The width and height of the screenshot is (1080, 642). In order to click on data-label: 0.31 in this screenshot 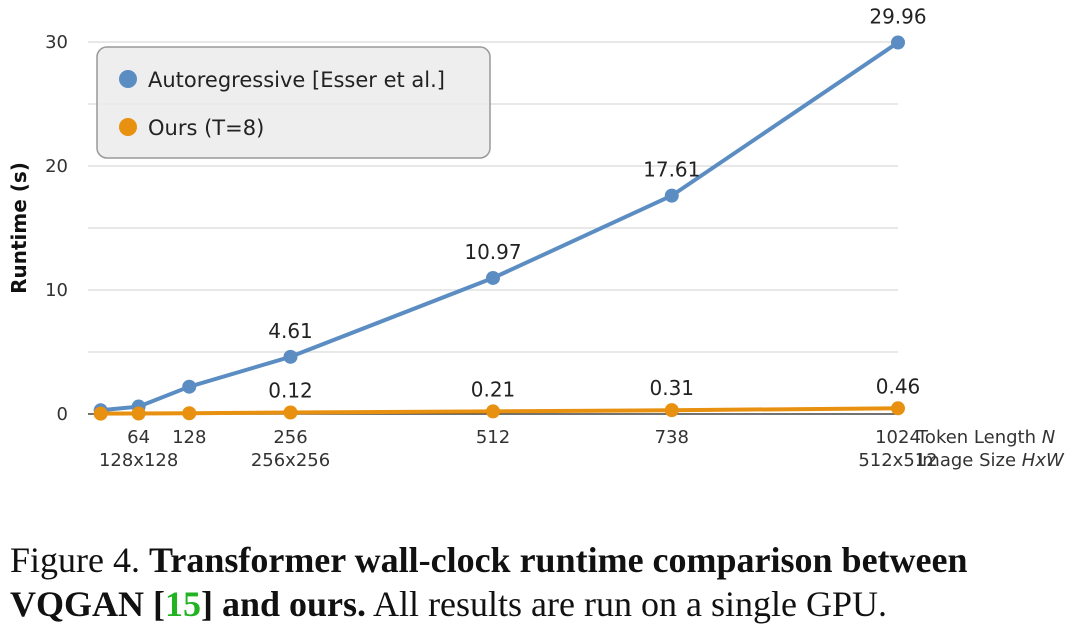, I will do `click(672, 388)`.